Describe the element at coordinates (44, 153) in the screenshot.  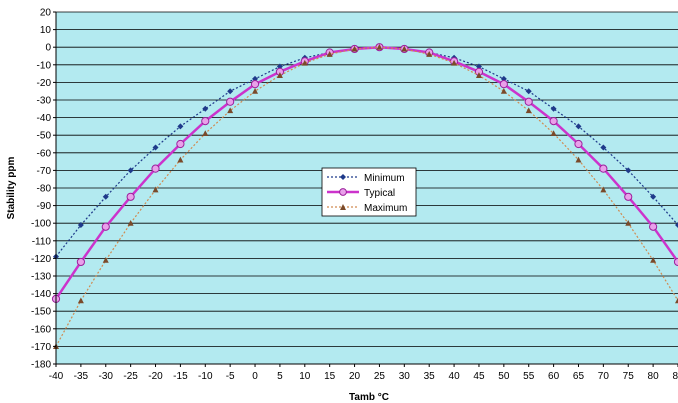
I see `y-tick-label: -60` at that location.